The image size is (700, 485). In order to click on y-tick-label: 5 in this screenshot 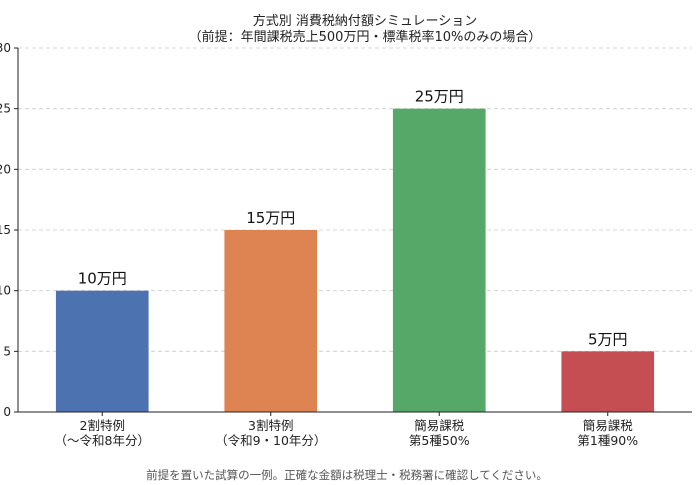, I will do `click(7, 351)`.